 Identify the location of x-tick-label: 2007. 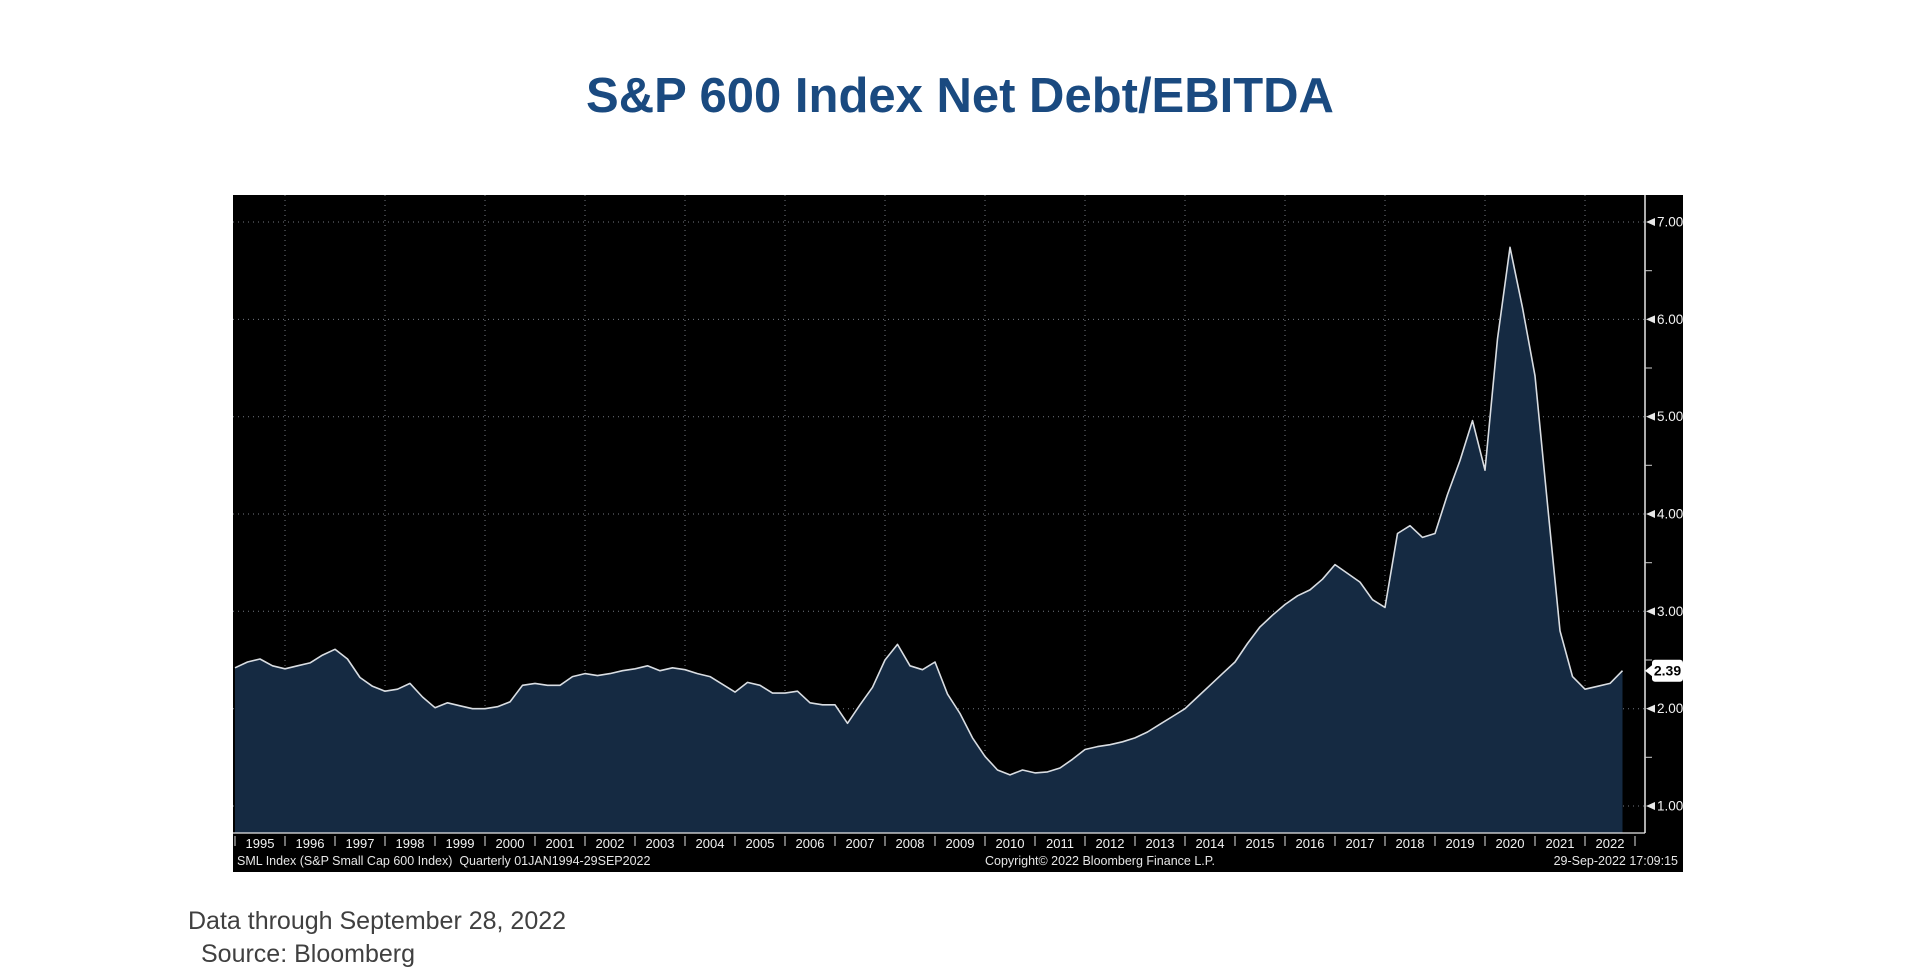
(860, 843).